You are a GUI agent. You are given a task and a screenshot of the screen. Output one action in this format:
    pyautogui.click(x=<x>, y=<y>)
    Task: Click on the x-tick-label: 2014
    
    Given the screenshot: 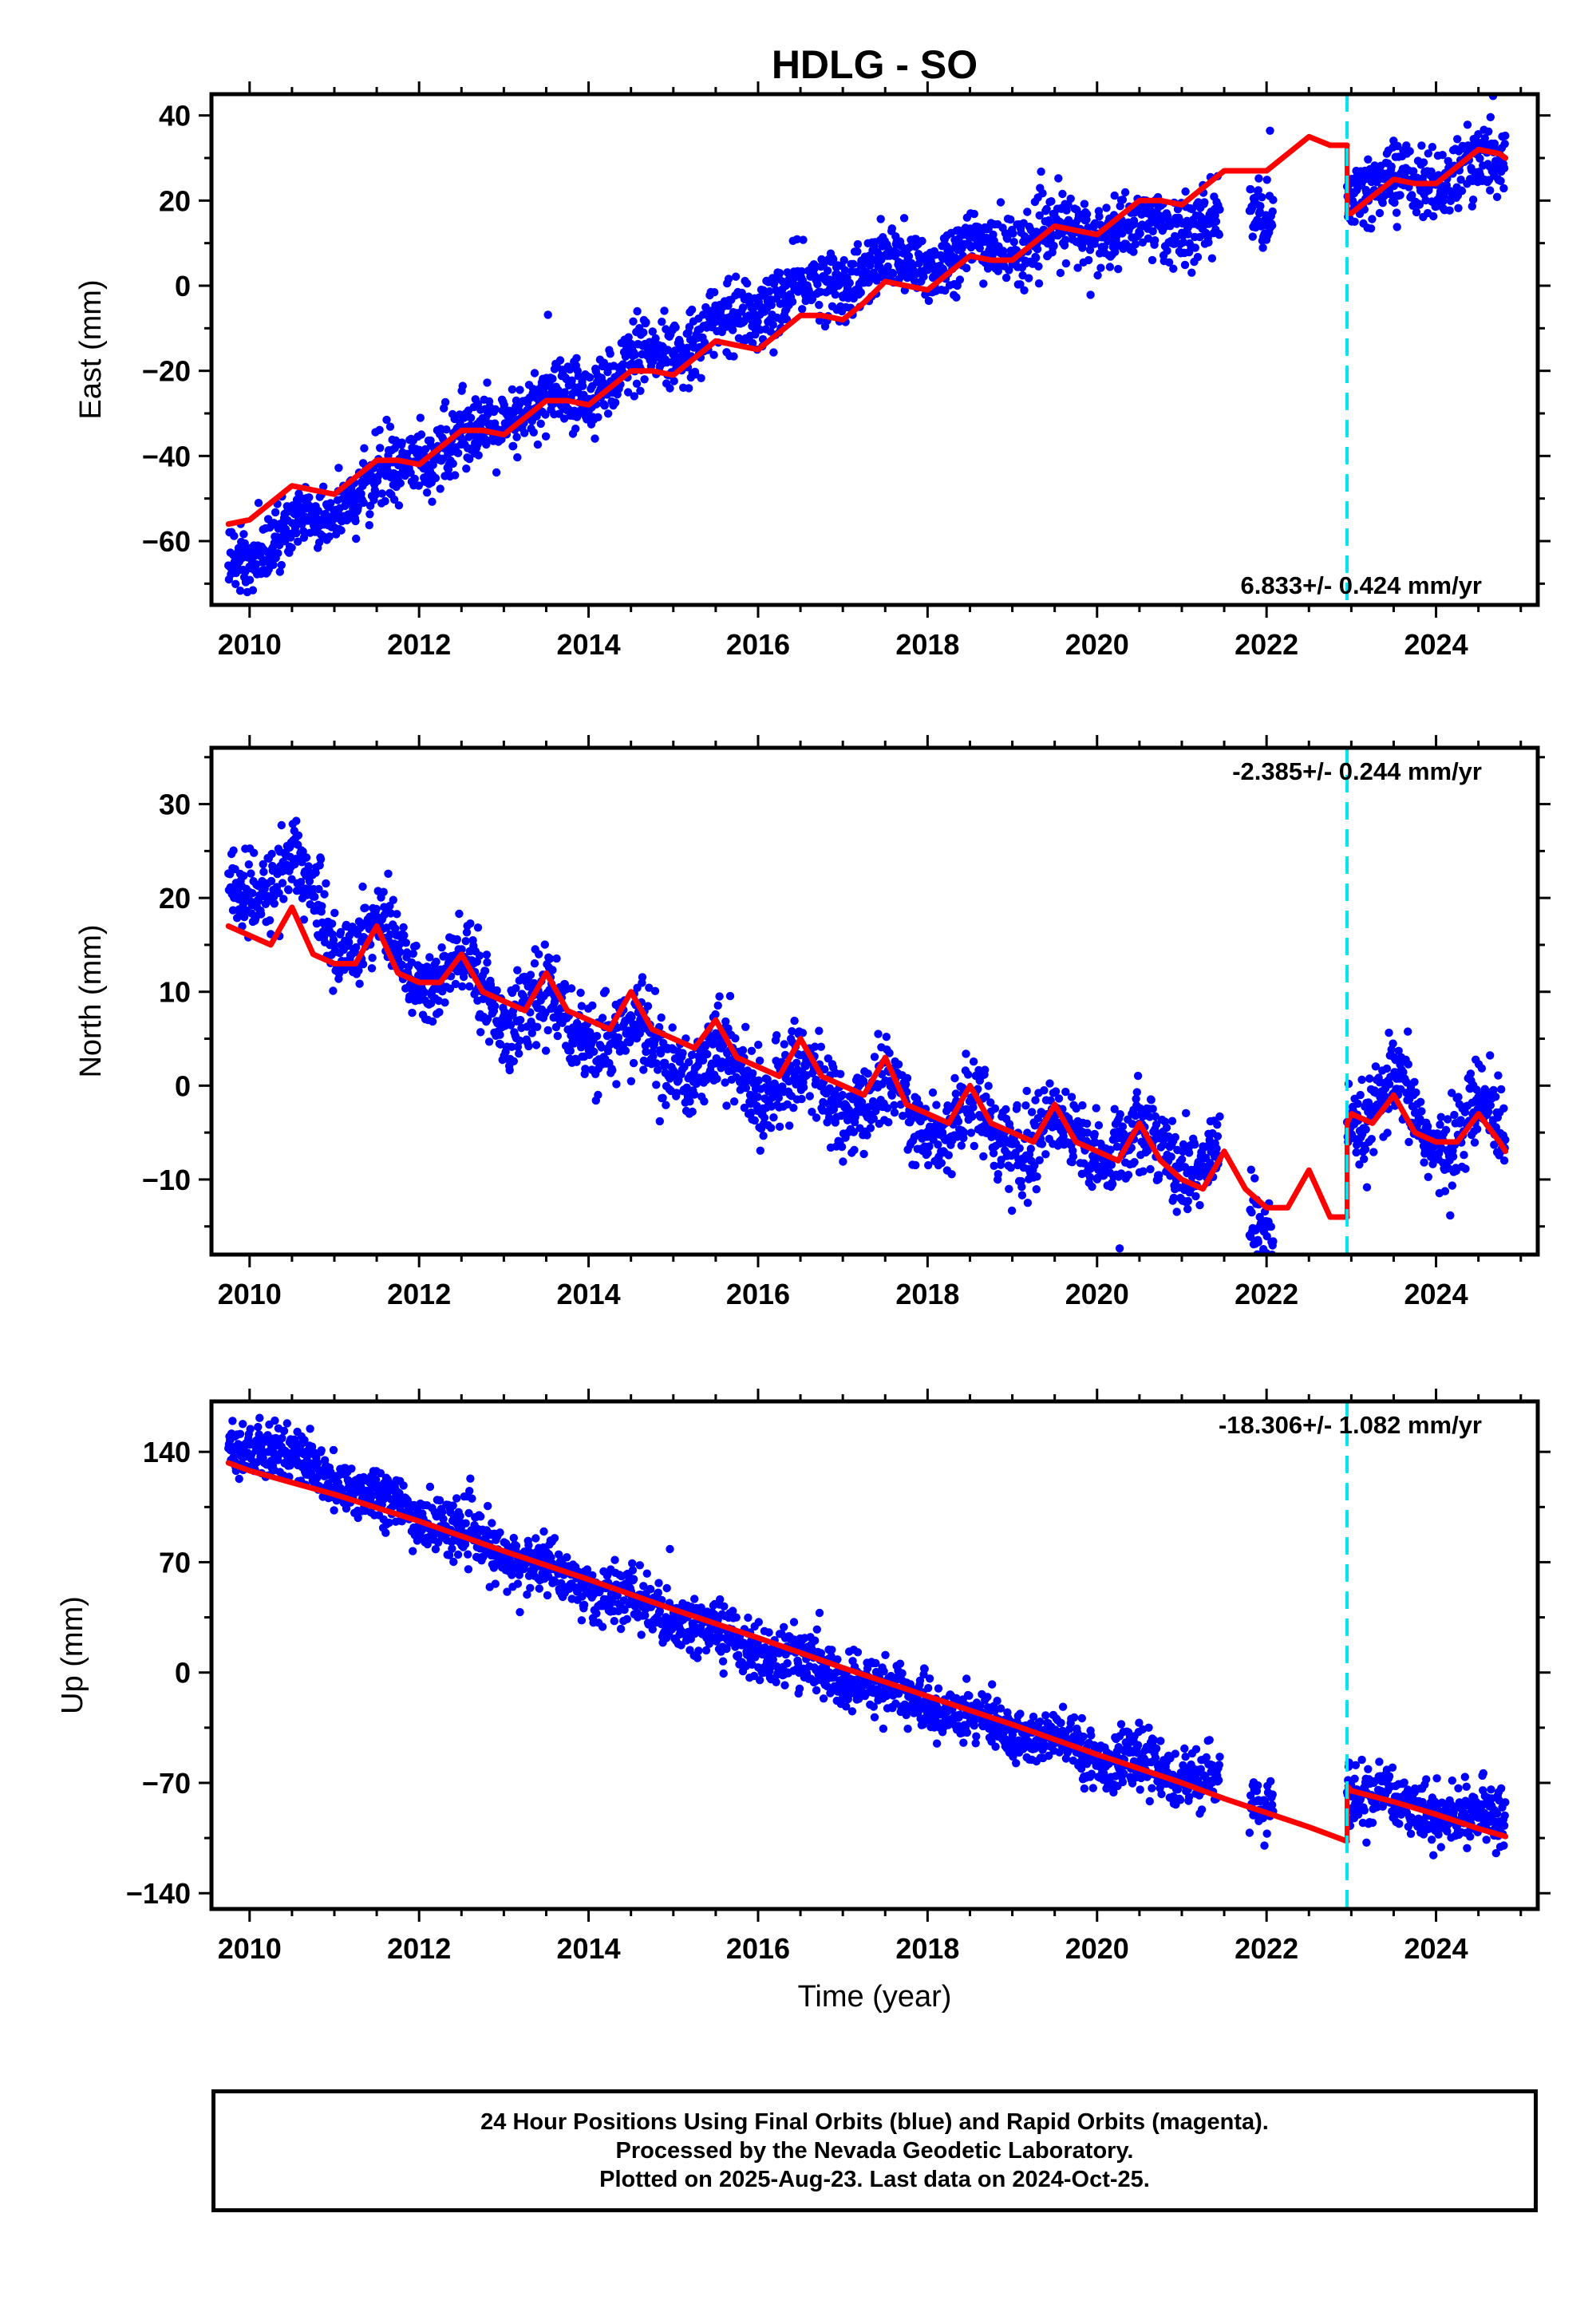 What is the action you would take?
    pyautogui.click(x=589, y=644)
    